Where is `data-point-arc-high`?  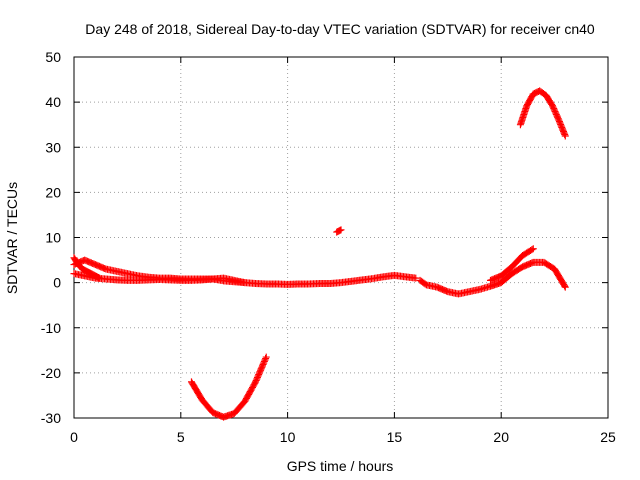 data-point-arc-high is located at coordinates (565, 136).